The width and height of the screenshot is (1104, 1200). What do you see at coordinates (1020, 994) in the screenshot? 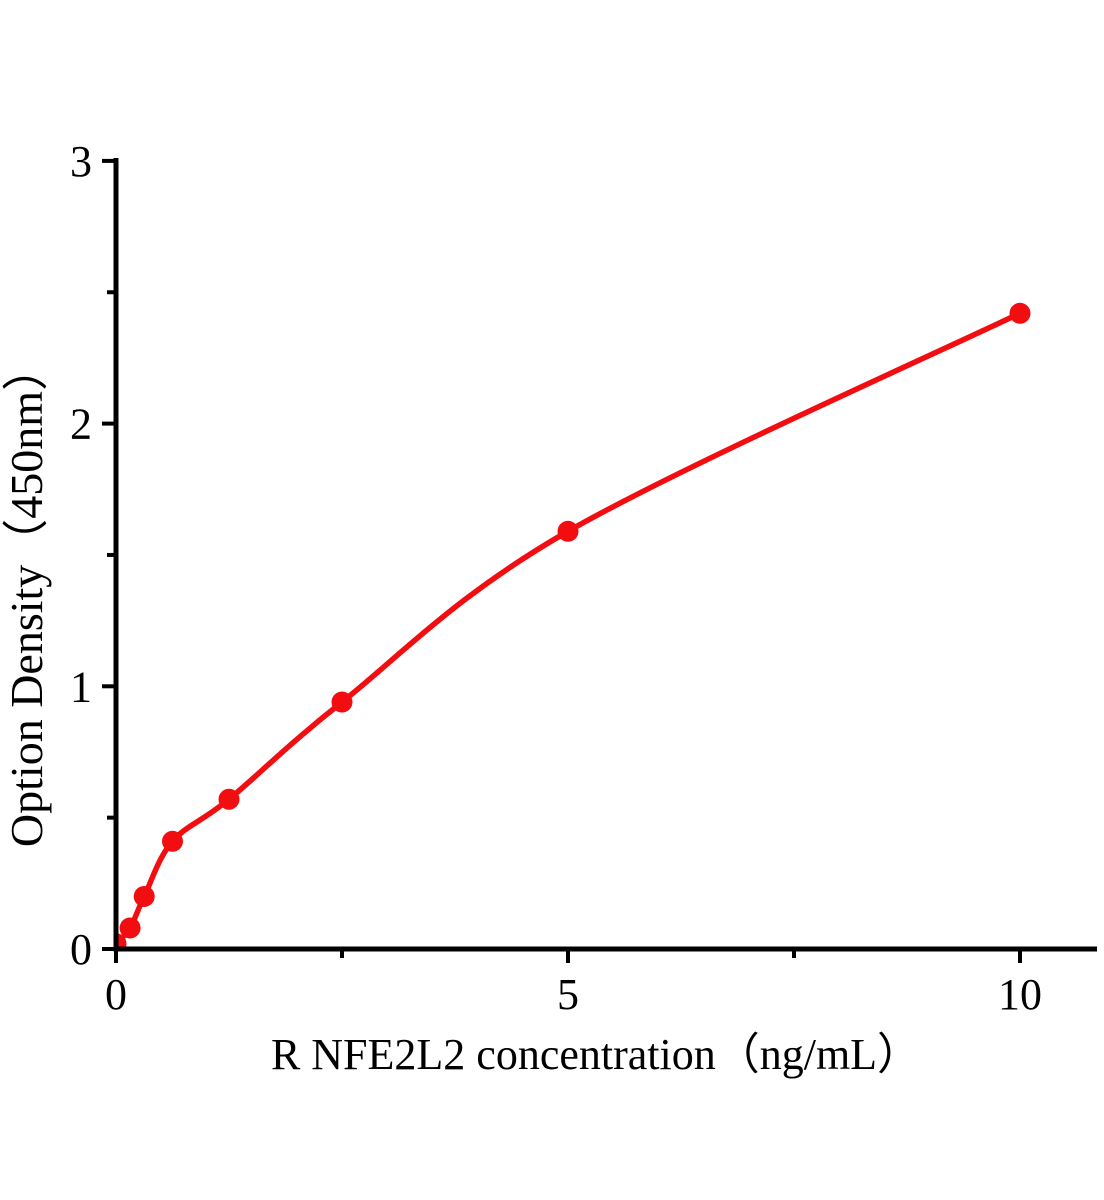
I see `x-tick-label: 10` at bounding box center [1020, 994].